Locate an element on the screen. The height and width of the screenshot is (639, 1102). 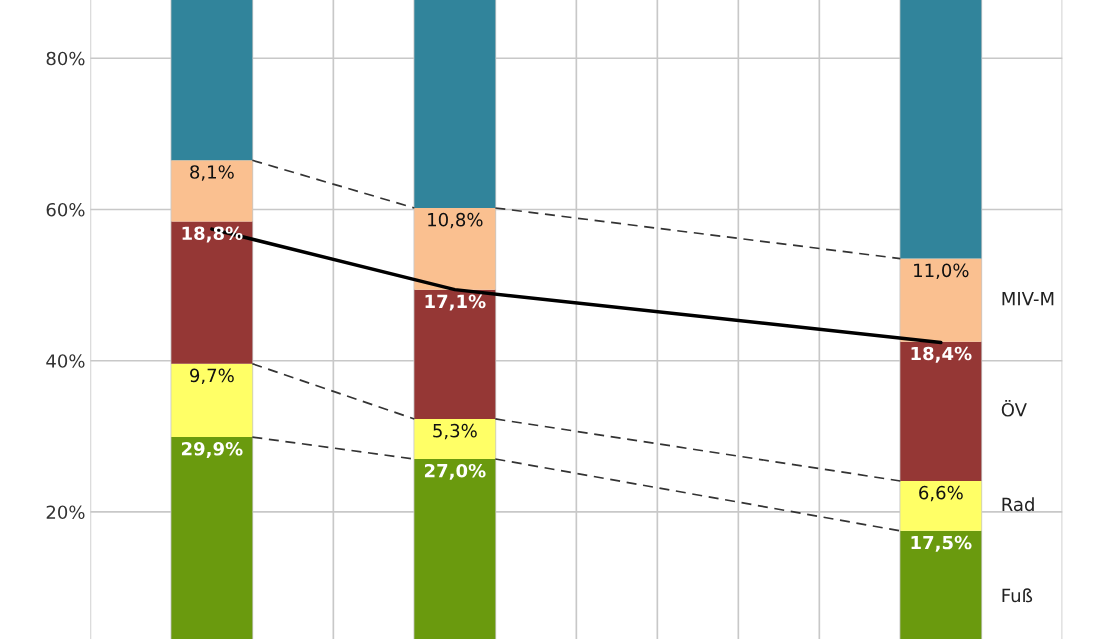
y-tick-label: 80% is located at coordinates (65, 58).